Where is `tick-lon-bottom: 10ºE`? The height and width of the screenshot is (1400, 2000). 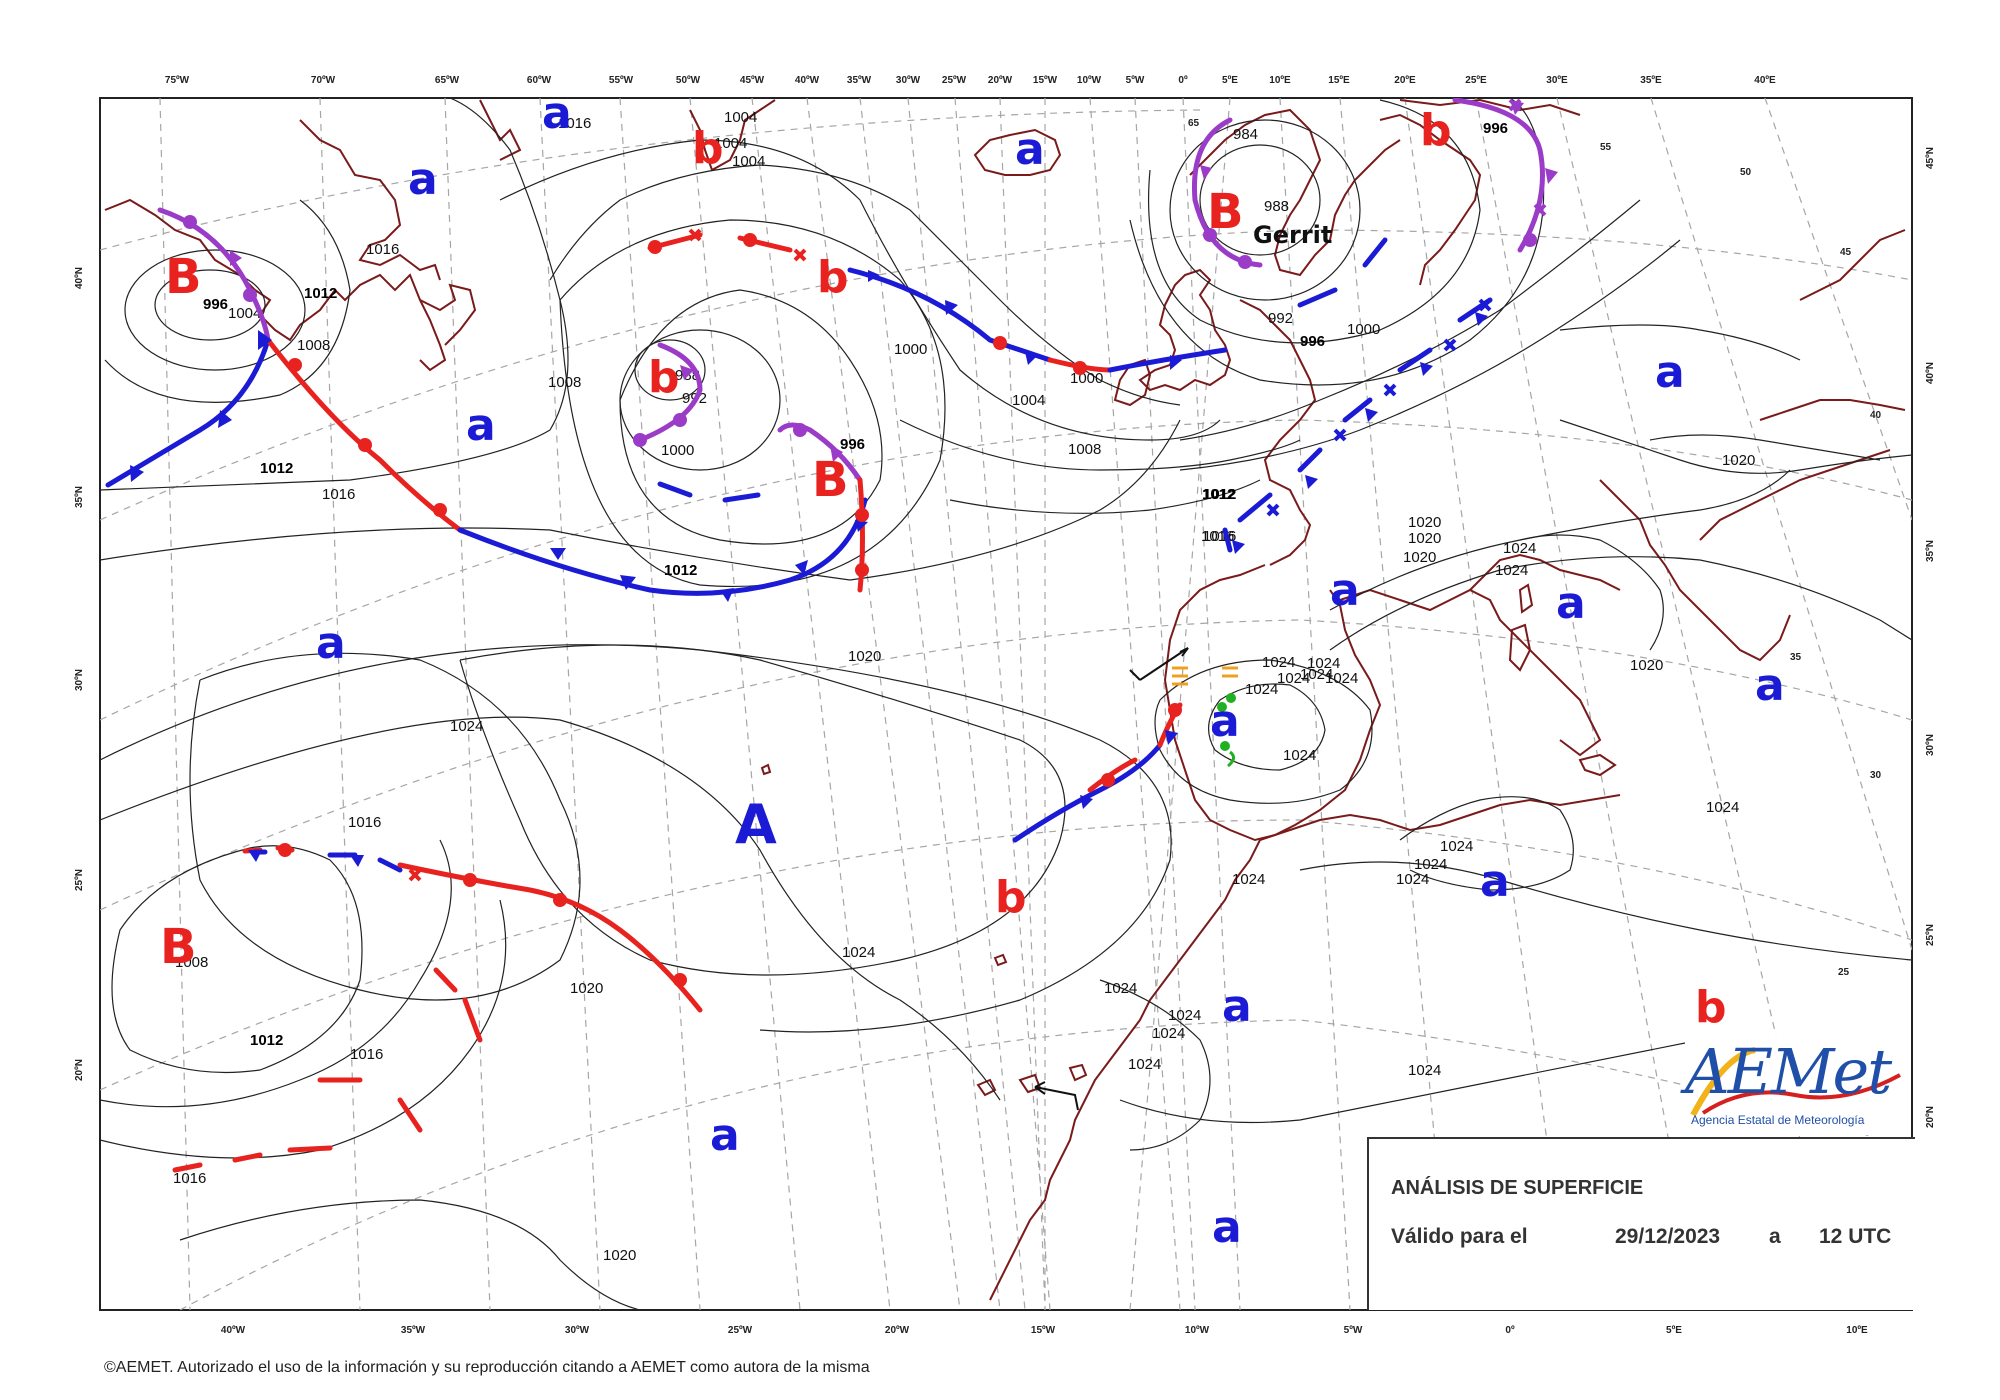 tick-lon-bottom: 10ºE is located at coordinates (1857, 1330).